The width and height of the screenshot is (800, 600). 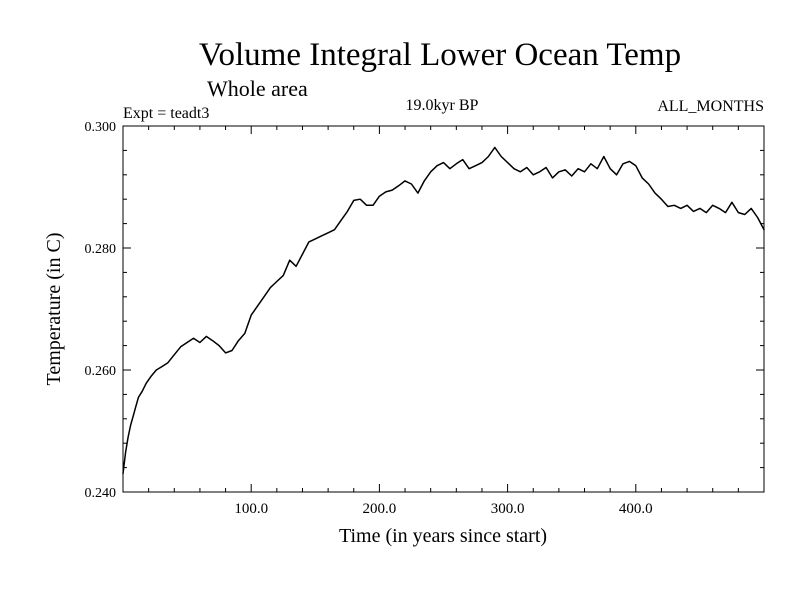 I want to click on y-tick-label: 0.280, so click(x=101, y=249).